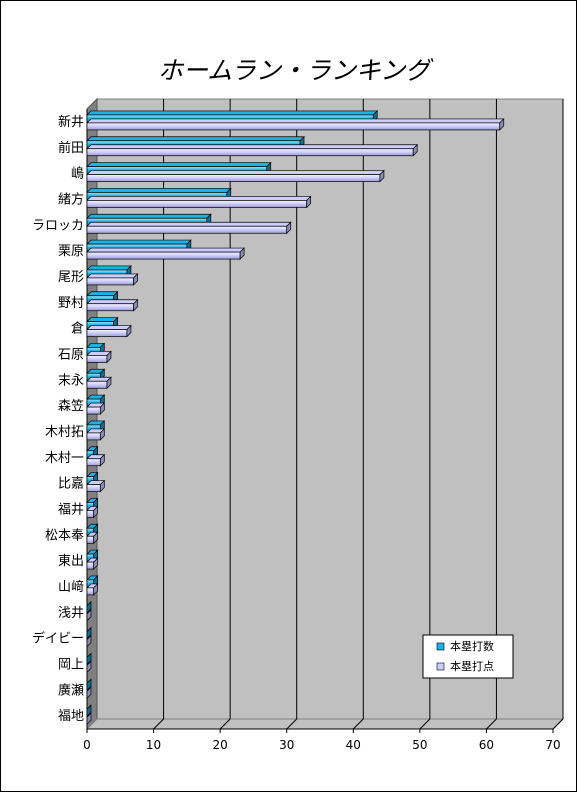  Describe the element at coordinates (71, 587) in the screenshot. I see `category-label: 山﨑` at that location.